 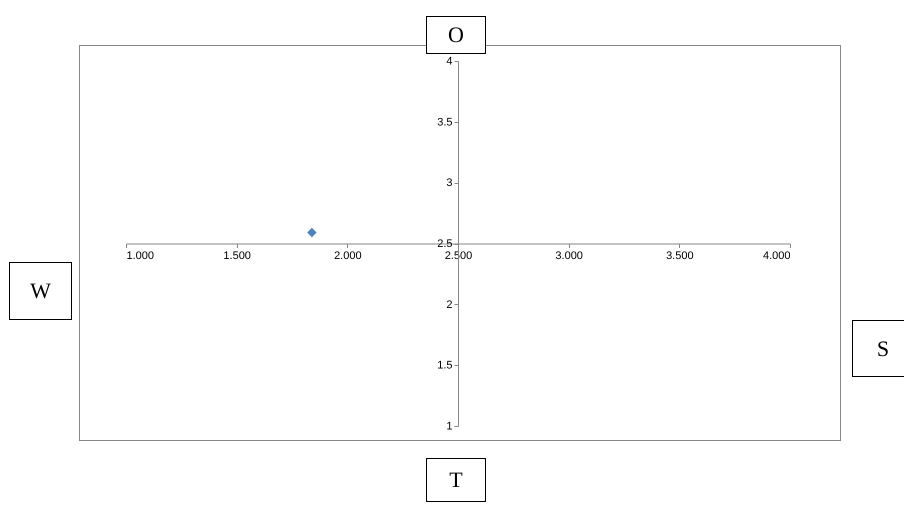 What do you see at coordinates (456, 480) in the screenshot?
I see `label-box: T` at bounding box center [456, 480].